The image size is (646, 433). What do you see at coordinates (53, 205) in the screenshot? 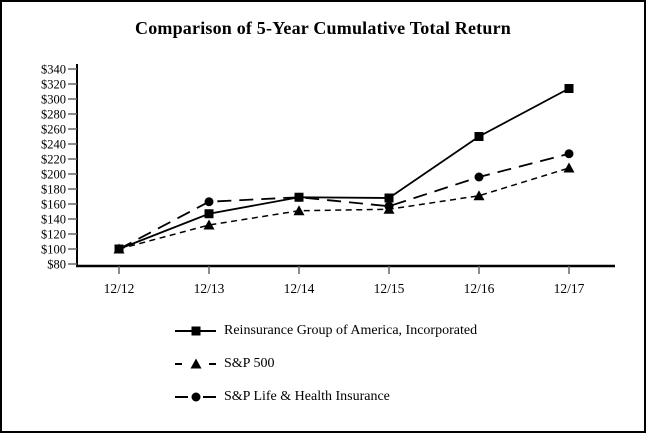
I see `y-tick-label: $160` at bounding box center [53, 205].